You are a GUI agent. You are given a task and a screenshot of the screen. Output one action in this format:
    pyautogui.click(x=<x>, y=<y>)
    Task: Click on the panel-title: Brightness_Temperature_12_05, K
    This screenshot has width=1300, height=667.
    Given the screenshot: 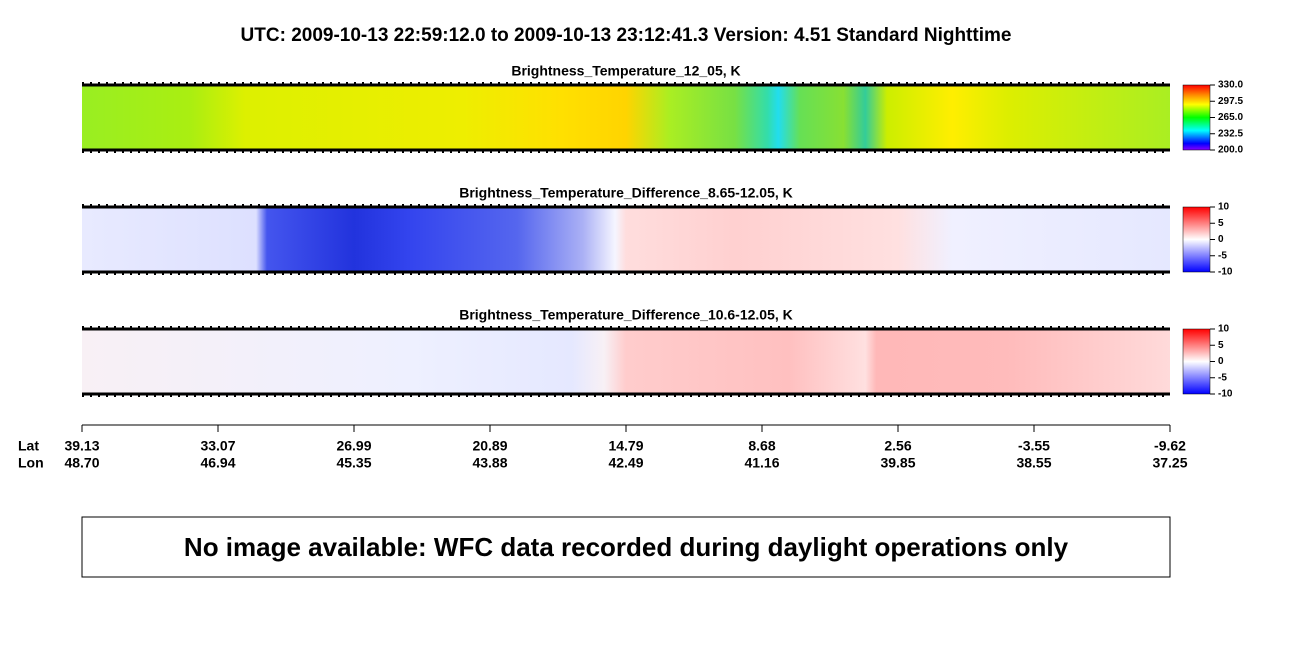 What is the action you would take?
    pyautogui.click(x=625, y=71)
    